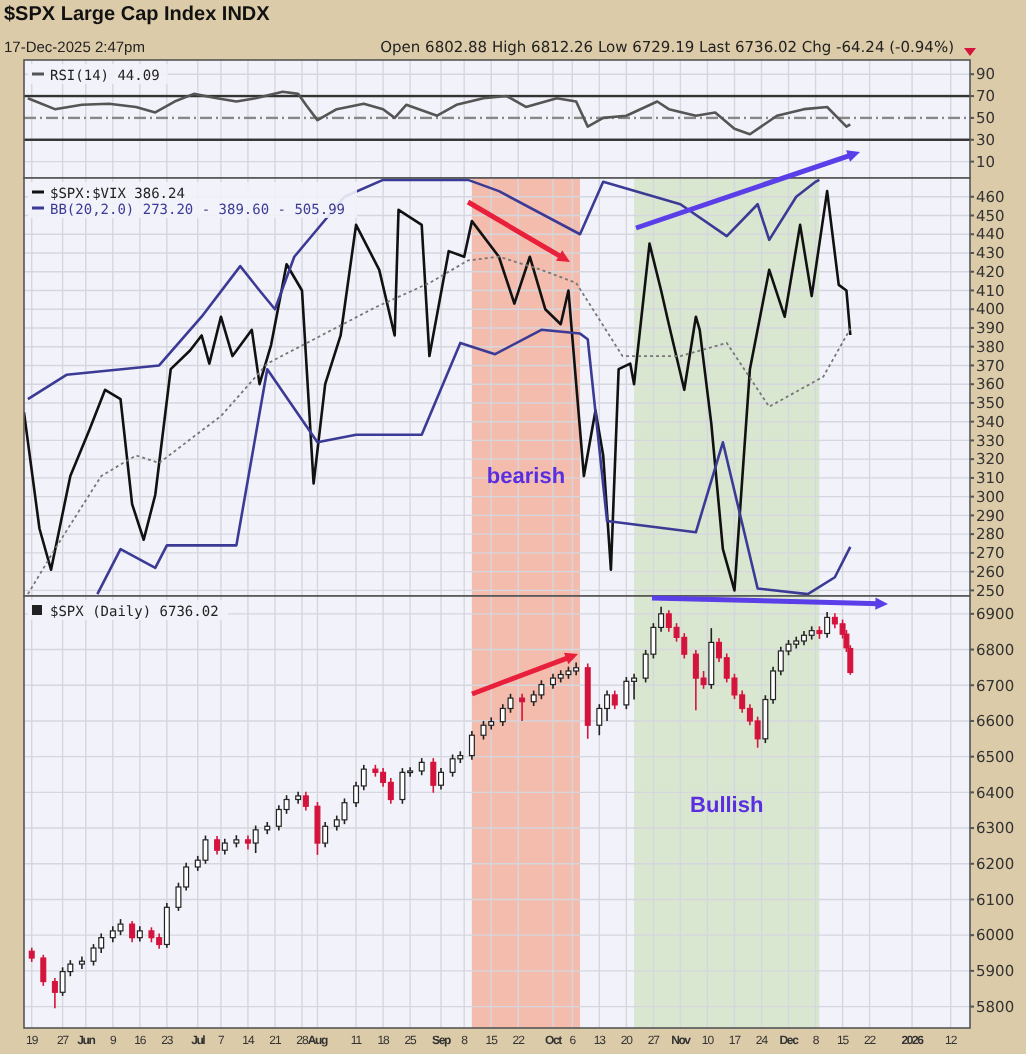  What do you see at coordinates (727, 806) in the screenshot?
I see `band-label: Bullish` at bounding box center [727, 806].